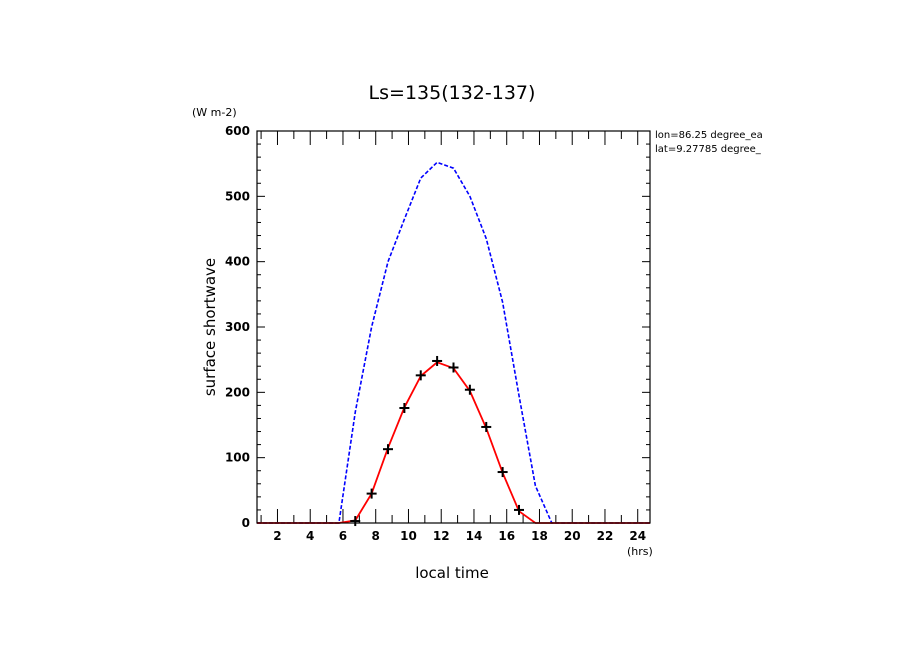  I want to click on x-tick-label: 6, so click(343, 536).